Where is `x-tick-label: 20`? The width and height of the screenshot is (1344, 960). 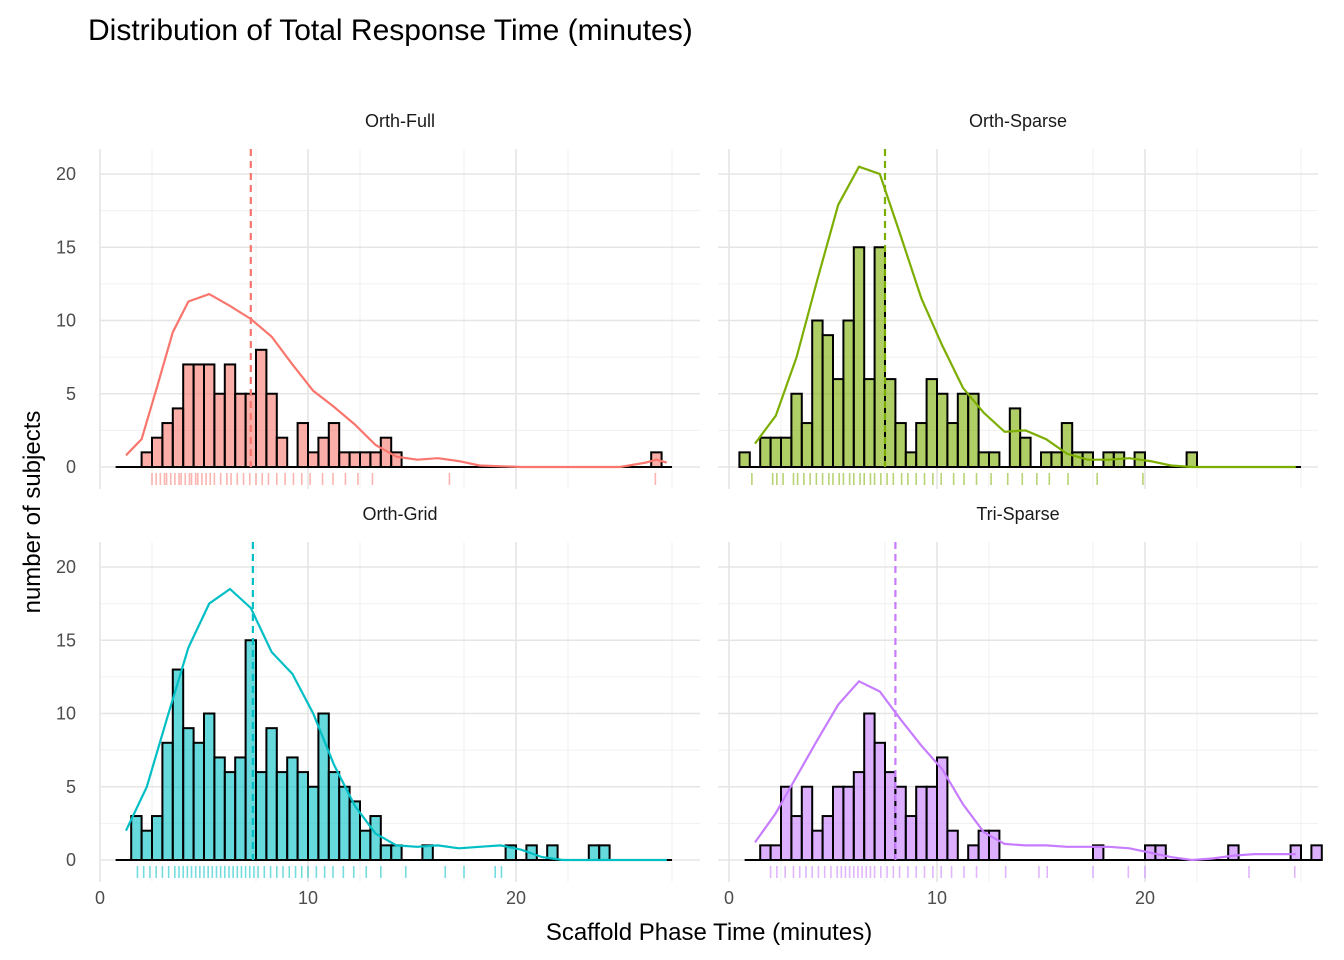 x-tick-label: 20 is located at coordinates (1145, 898).